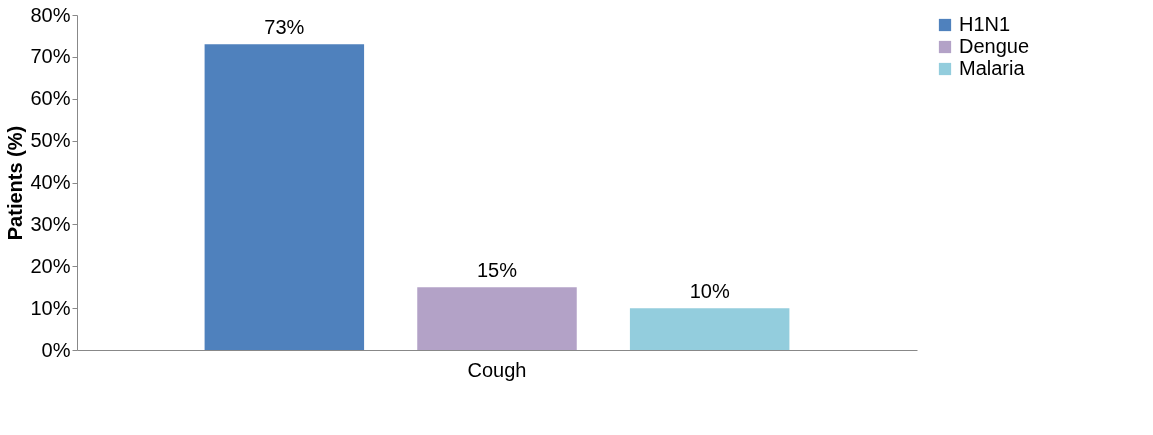  Describe the element at coordinates (50, 56) in the screenshot. I see `y-tick-label: 70%` at that location.